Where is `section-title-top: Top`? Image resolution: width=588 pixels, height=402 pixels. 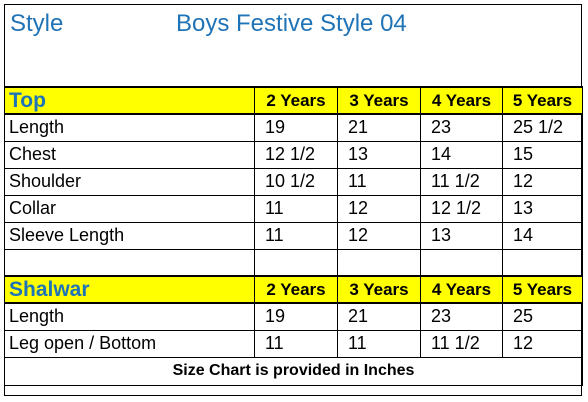 section-title-top: Top is located at coordinates (129, 100).